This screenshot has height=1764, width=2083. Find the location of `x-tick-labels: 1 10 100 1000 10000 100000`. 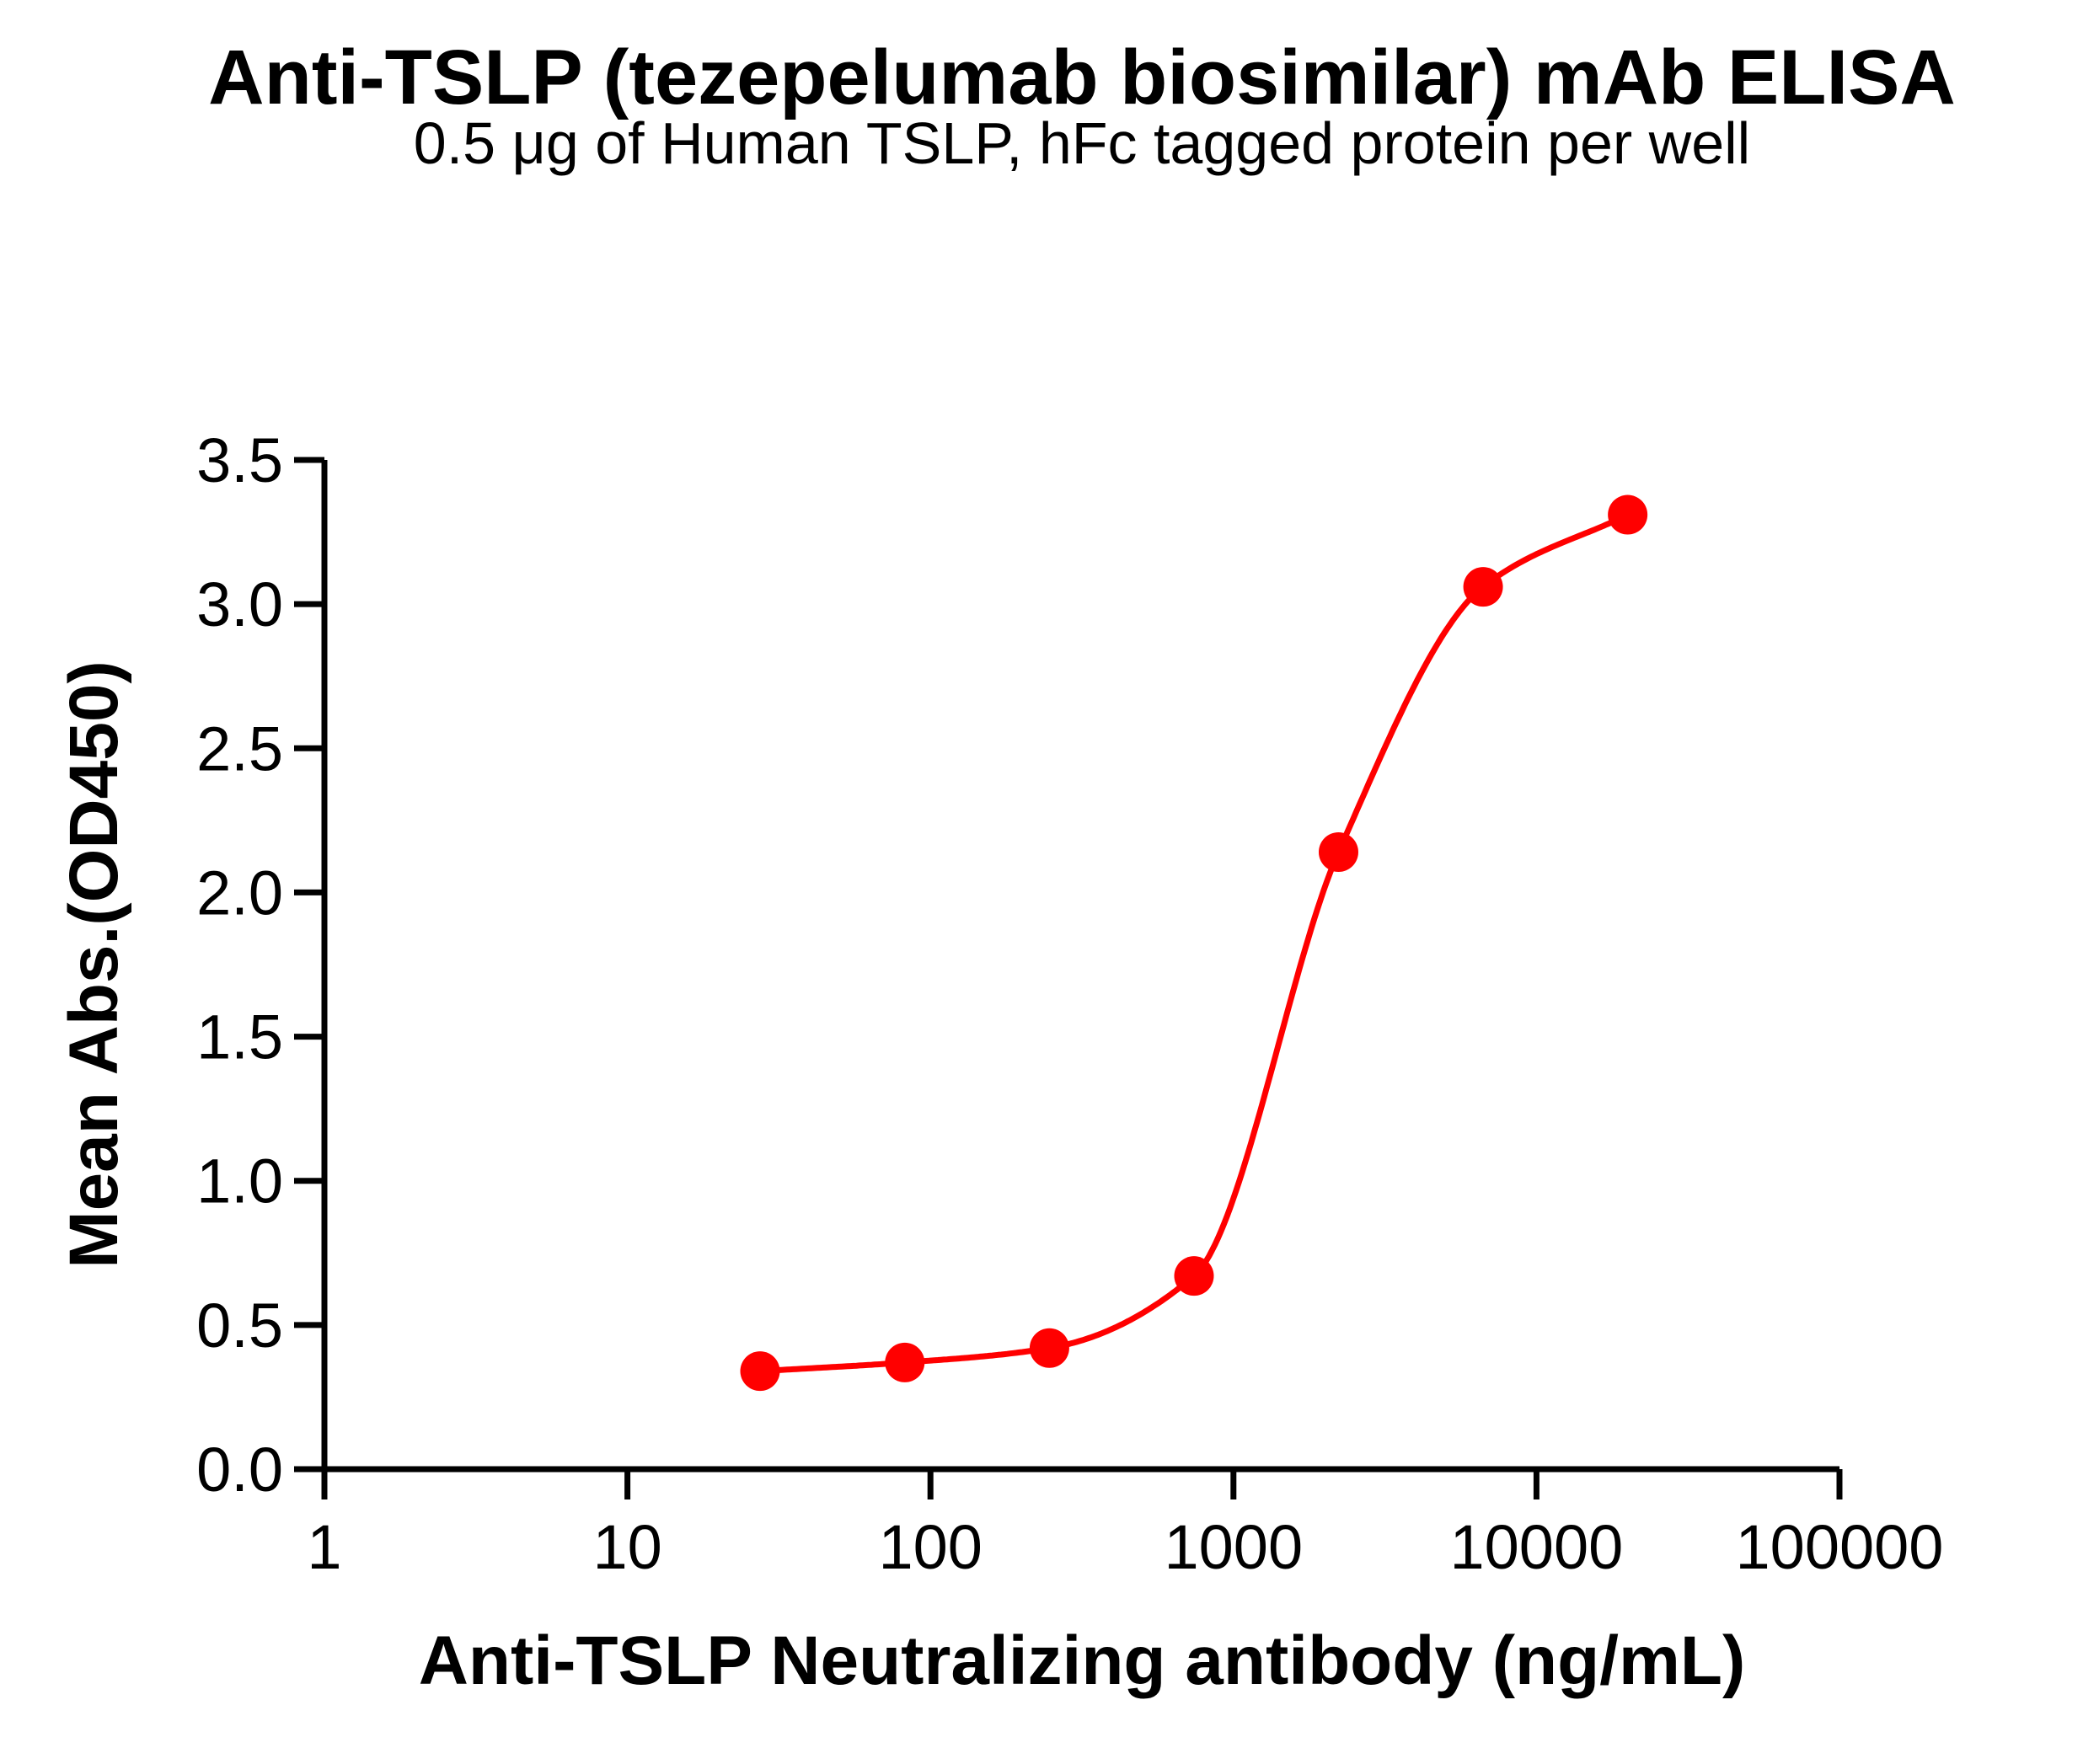

x-tick-labels: 1 10 100 1000 10000 100000 is located at coordinates (1125, 1547).